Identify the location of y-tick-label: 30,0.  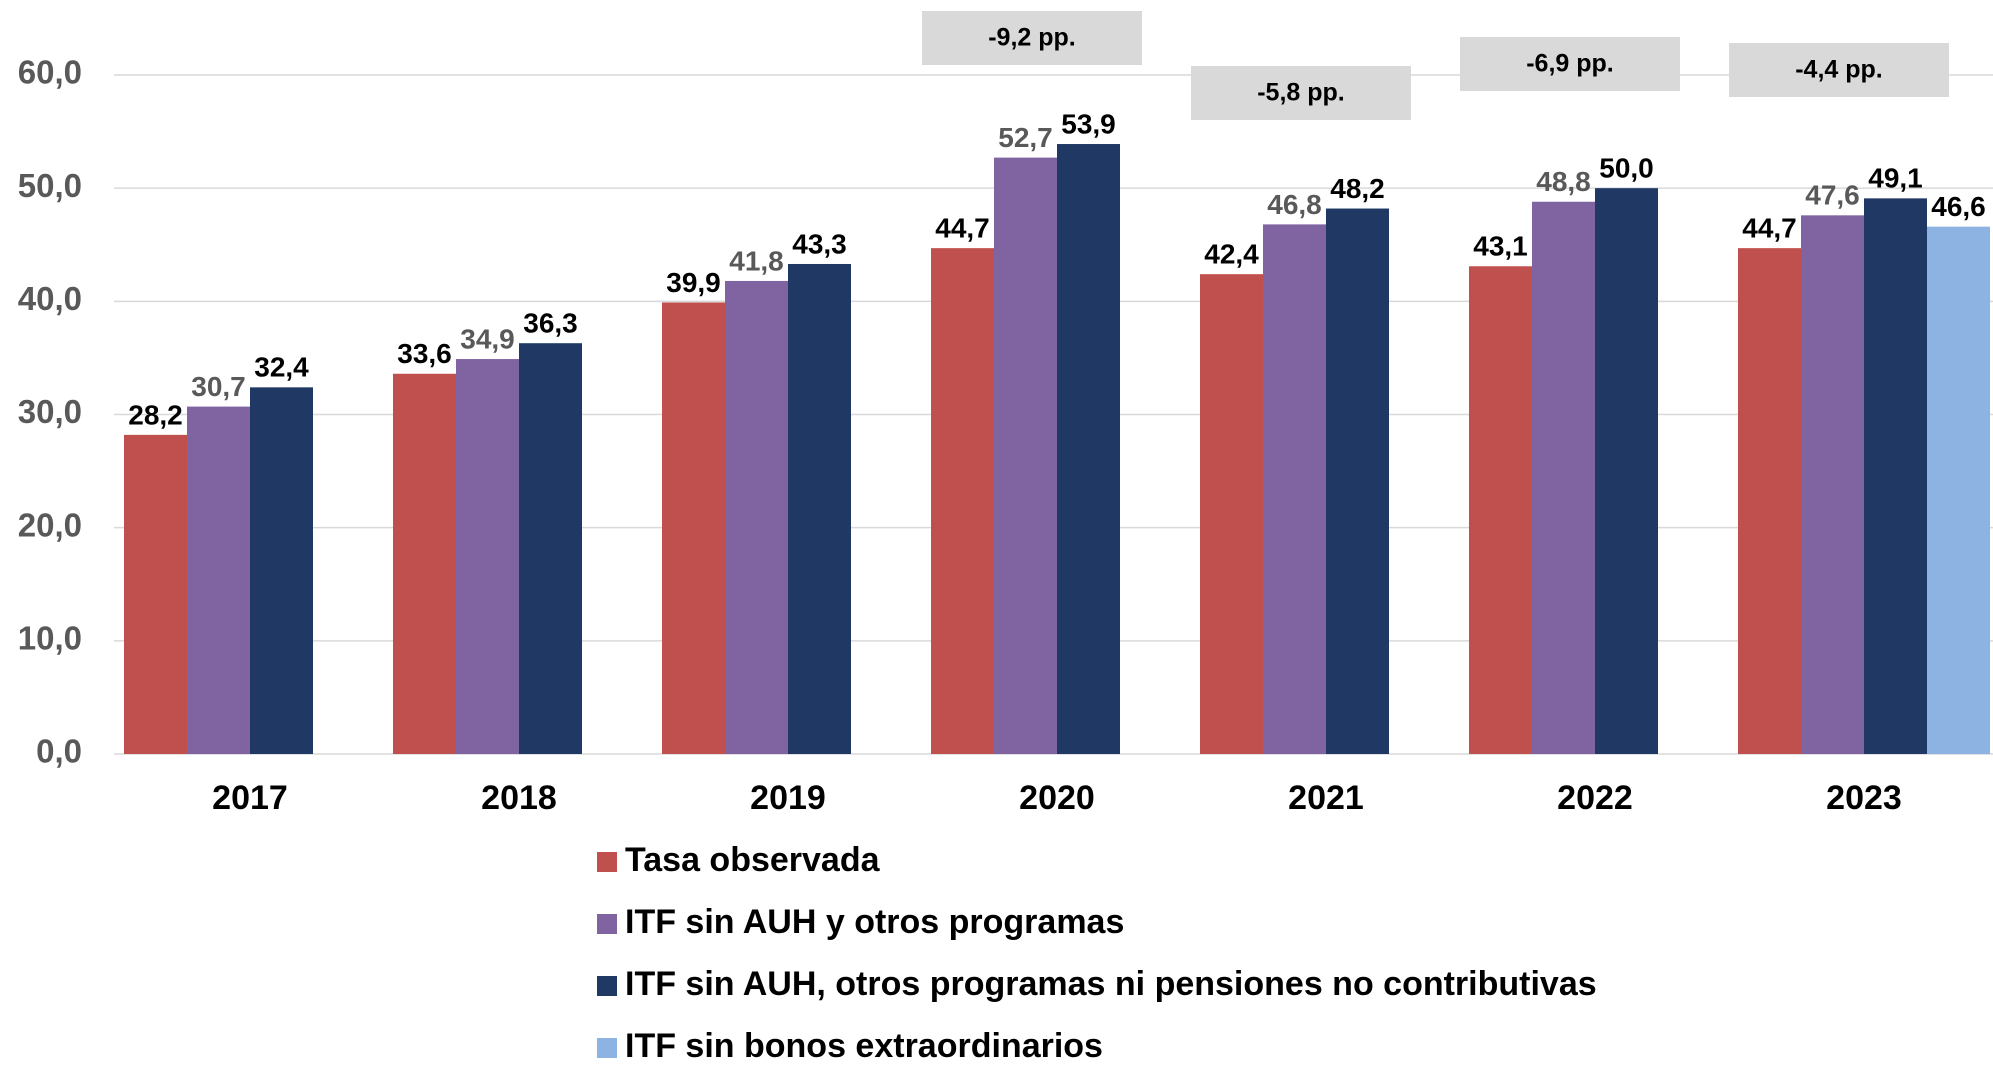
(50, 411).